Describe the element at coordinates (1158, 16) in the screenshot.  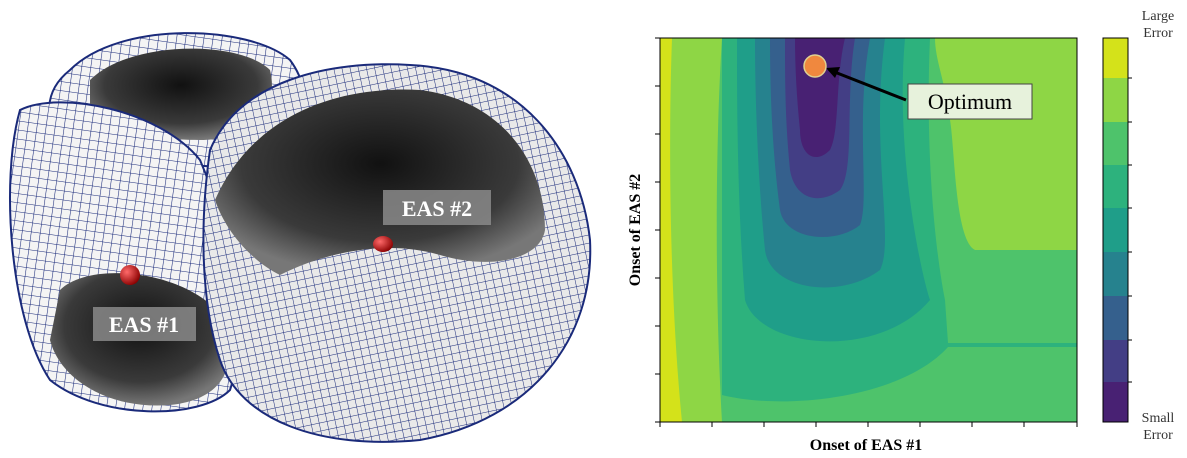
I see `colorbar-label: Large` at that location.